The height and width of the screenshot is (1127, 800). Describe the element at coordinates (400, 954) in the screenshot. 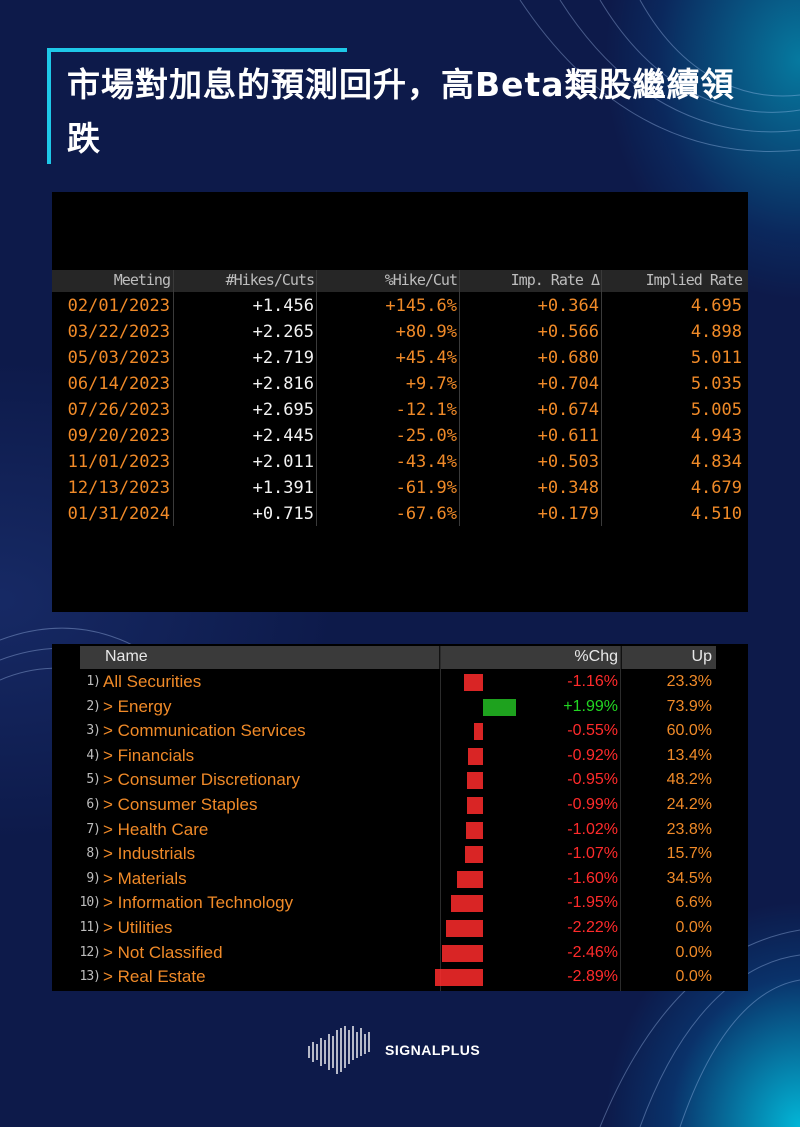

I see `list-item: 12) > Not Classified -2.46% 0.0%` at that location.